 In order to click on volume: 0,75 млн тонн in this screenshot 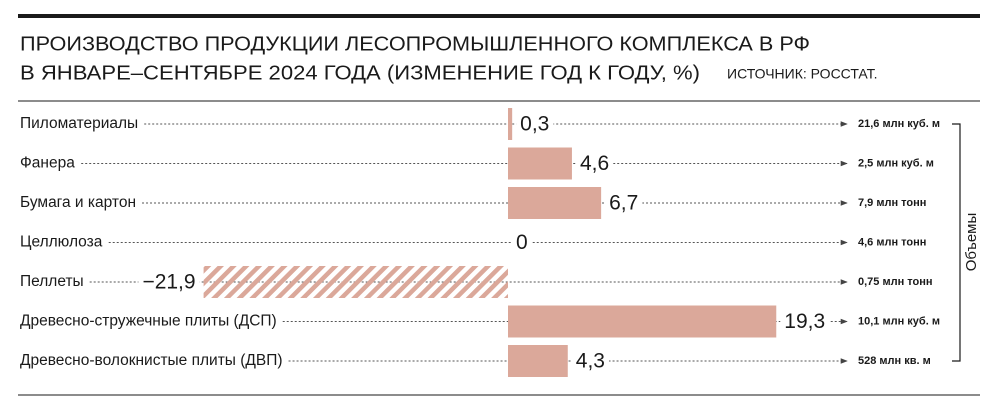, I will do `click(895, 282)`.